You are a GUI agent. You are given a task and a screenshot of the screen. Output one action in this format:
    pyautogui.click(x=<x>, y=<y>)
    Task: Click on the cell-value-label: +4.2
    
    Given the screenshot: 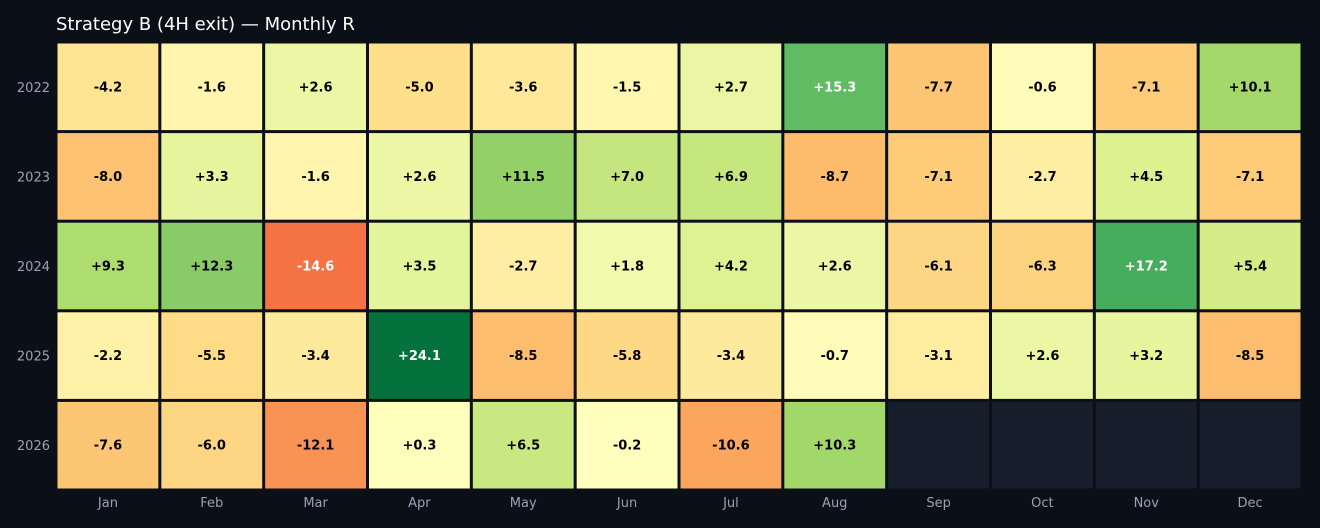 What is the action you would take?
    pyautogui.click(x=731, y=267)
    